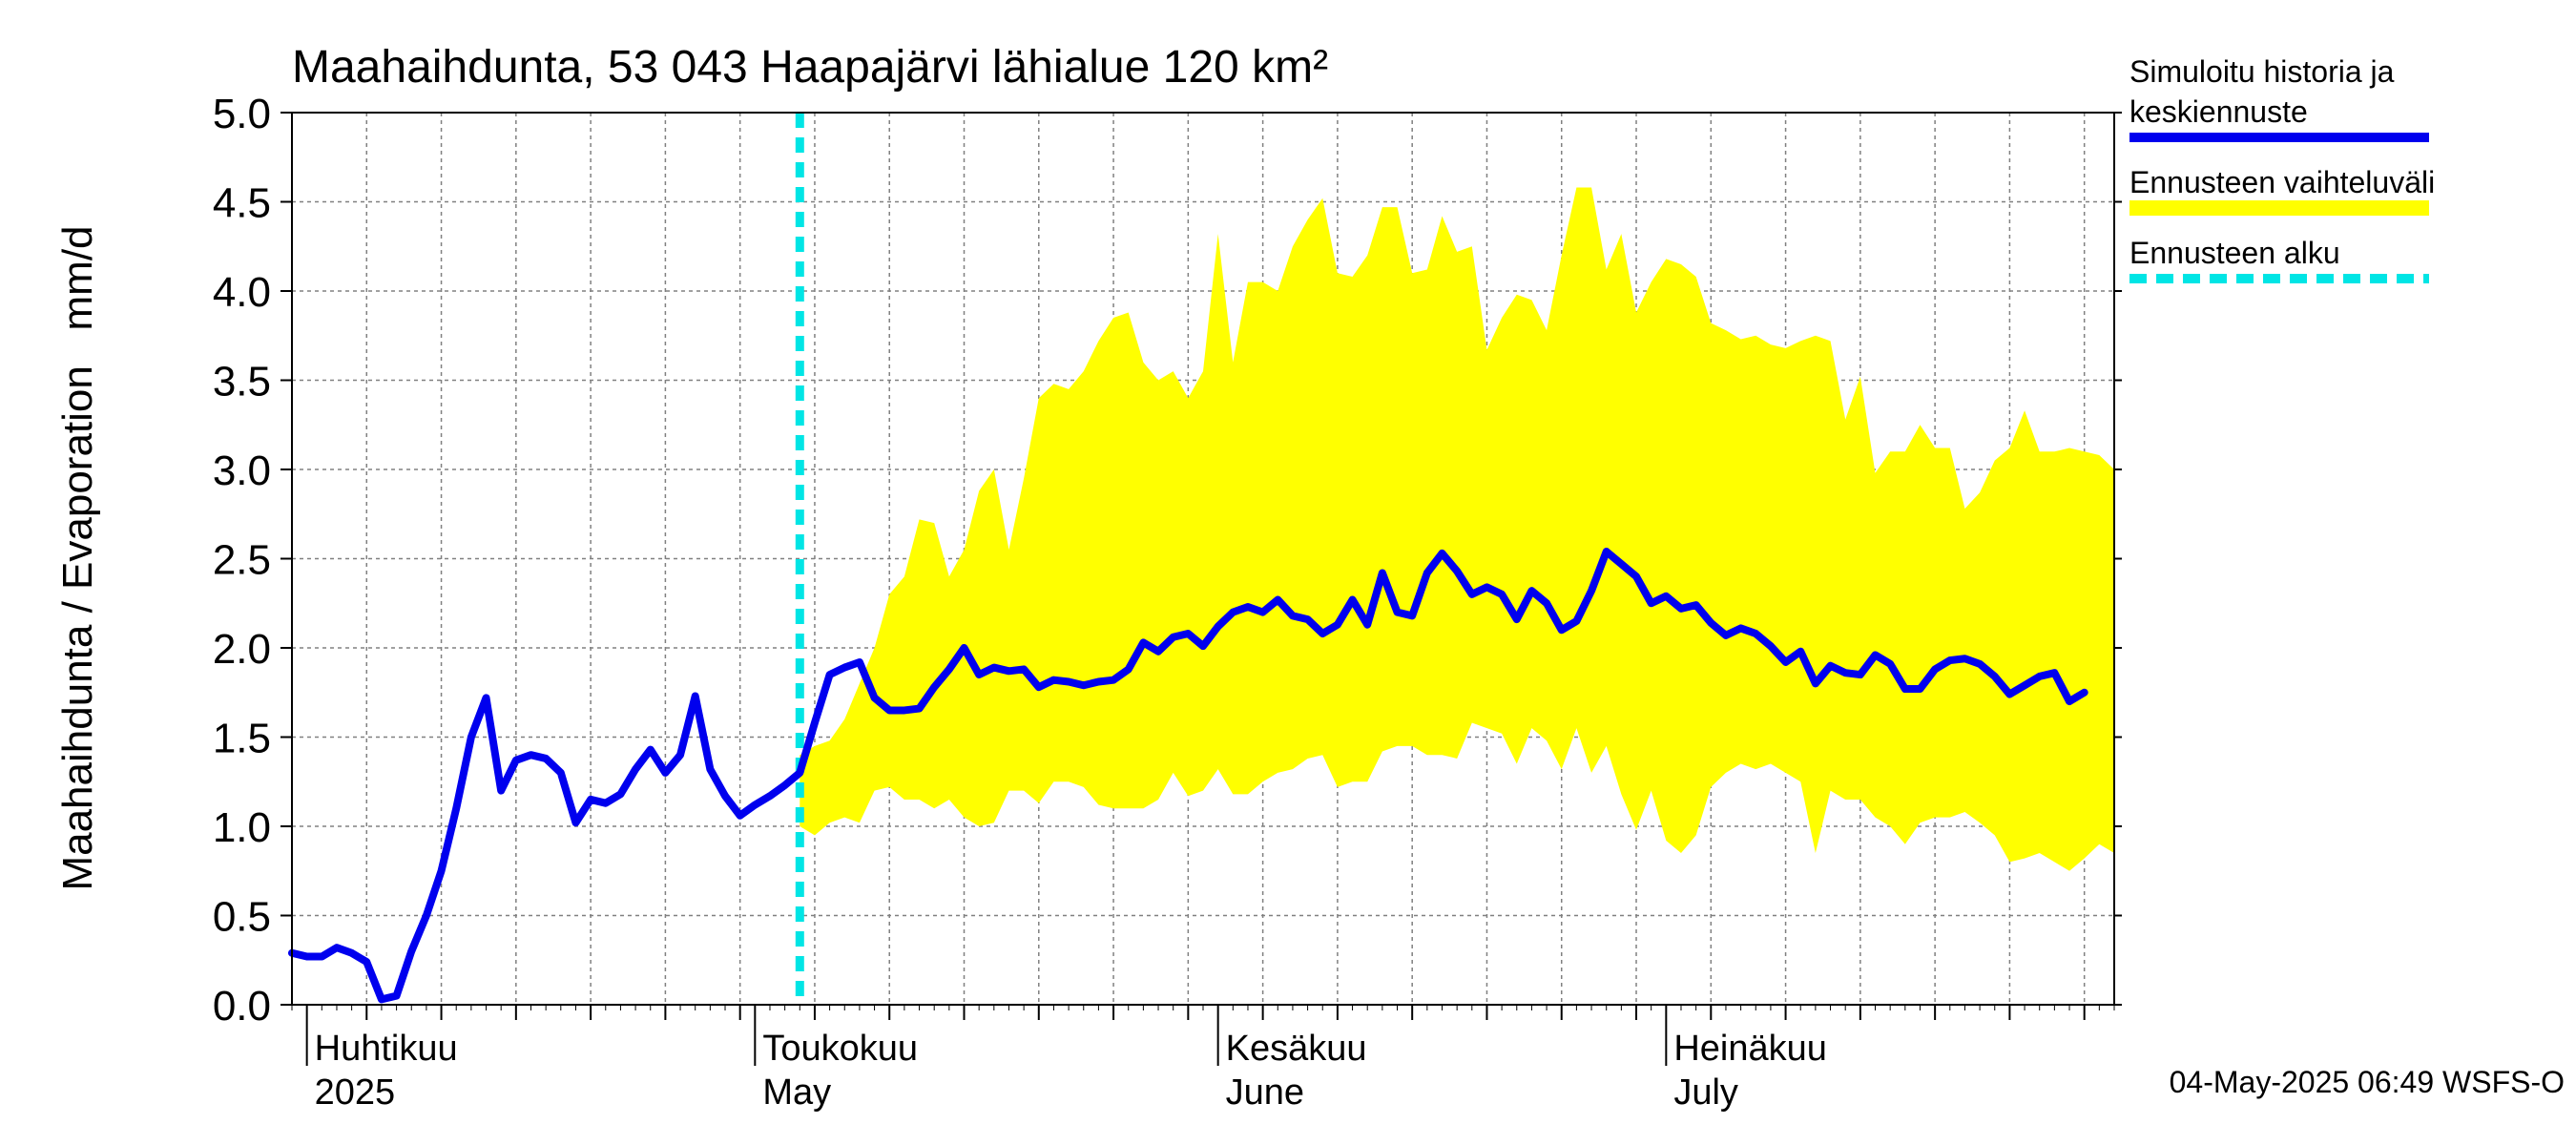 Image resolution: width=2576 pixels, height=1145 pixels. I want to click on legend-label-simulated-line1: Simuloitu historia ja, so click(2262, 71).